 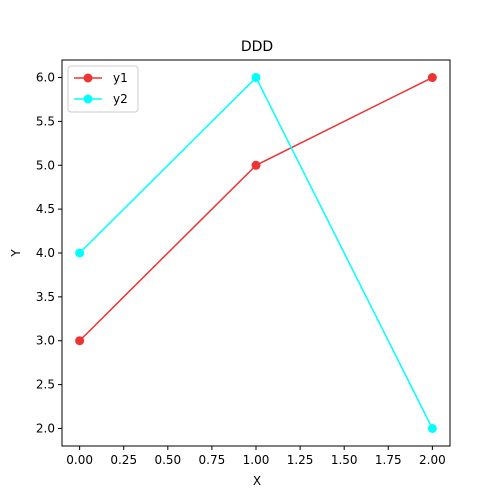 What do you see at coordinates (300, 460) in the screenshot?
I see `x-tick-label: 1.25` at bounding box center [300, 460].